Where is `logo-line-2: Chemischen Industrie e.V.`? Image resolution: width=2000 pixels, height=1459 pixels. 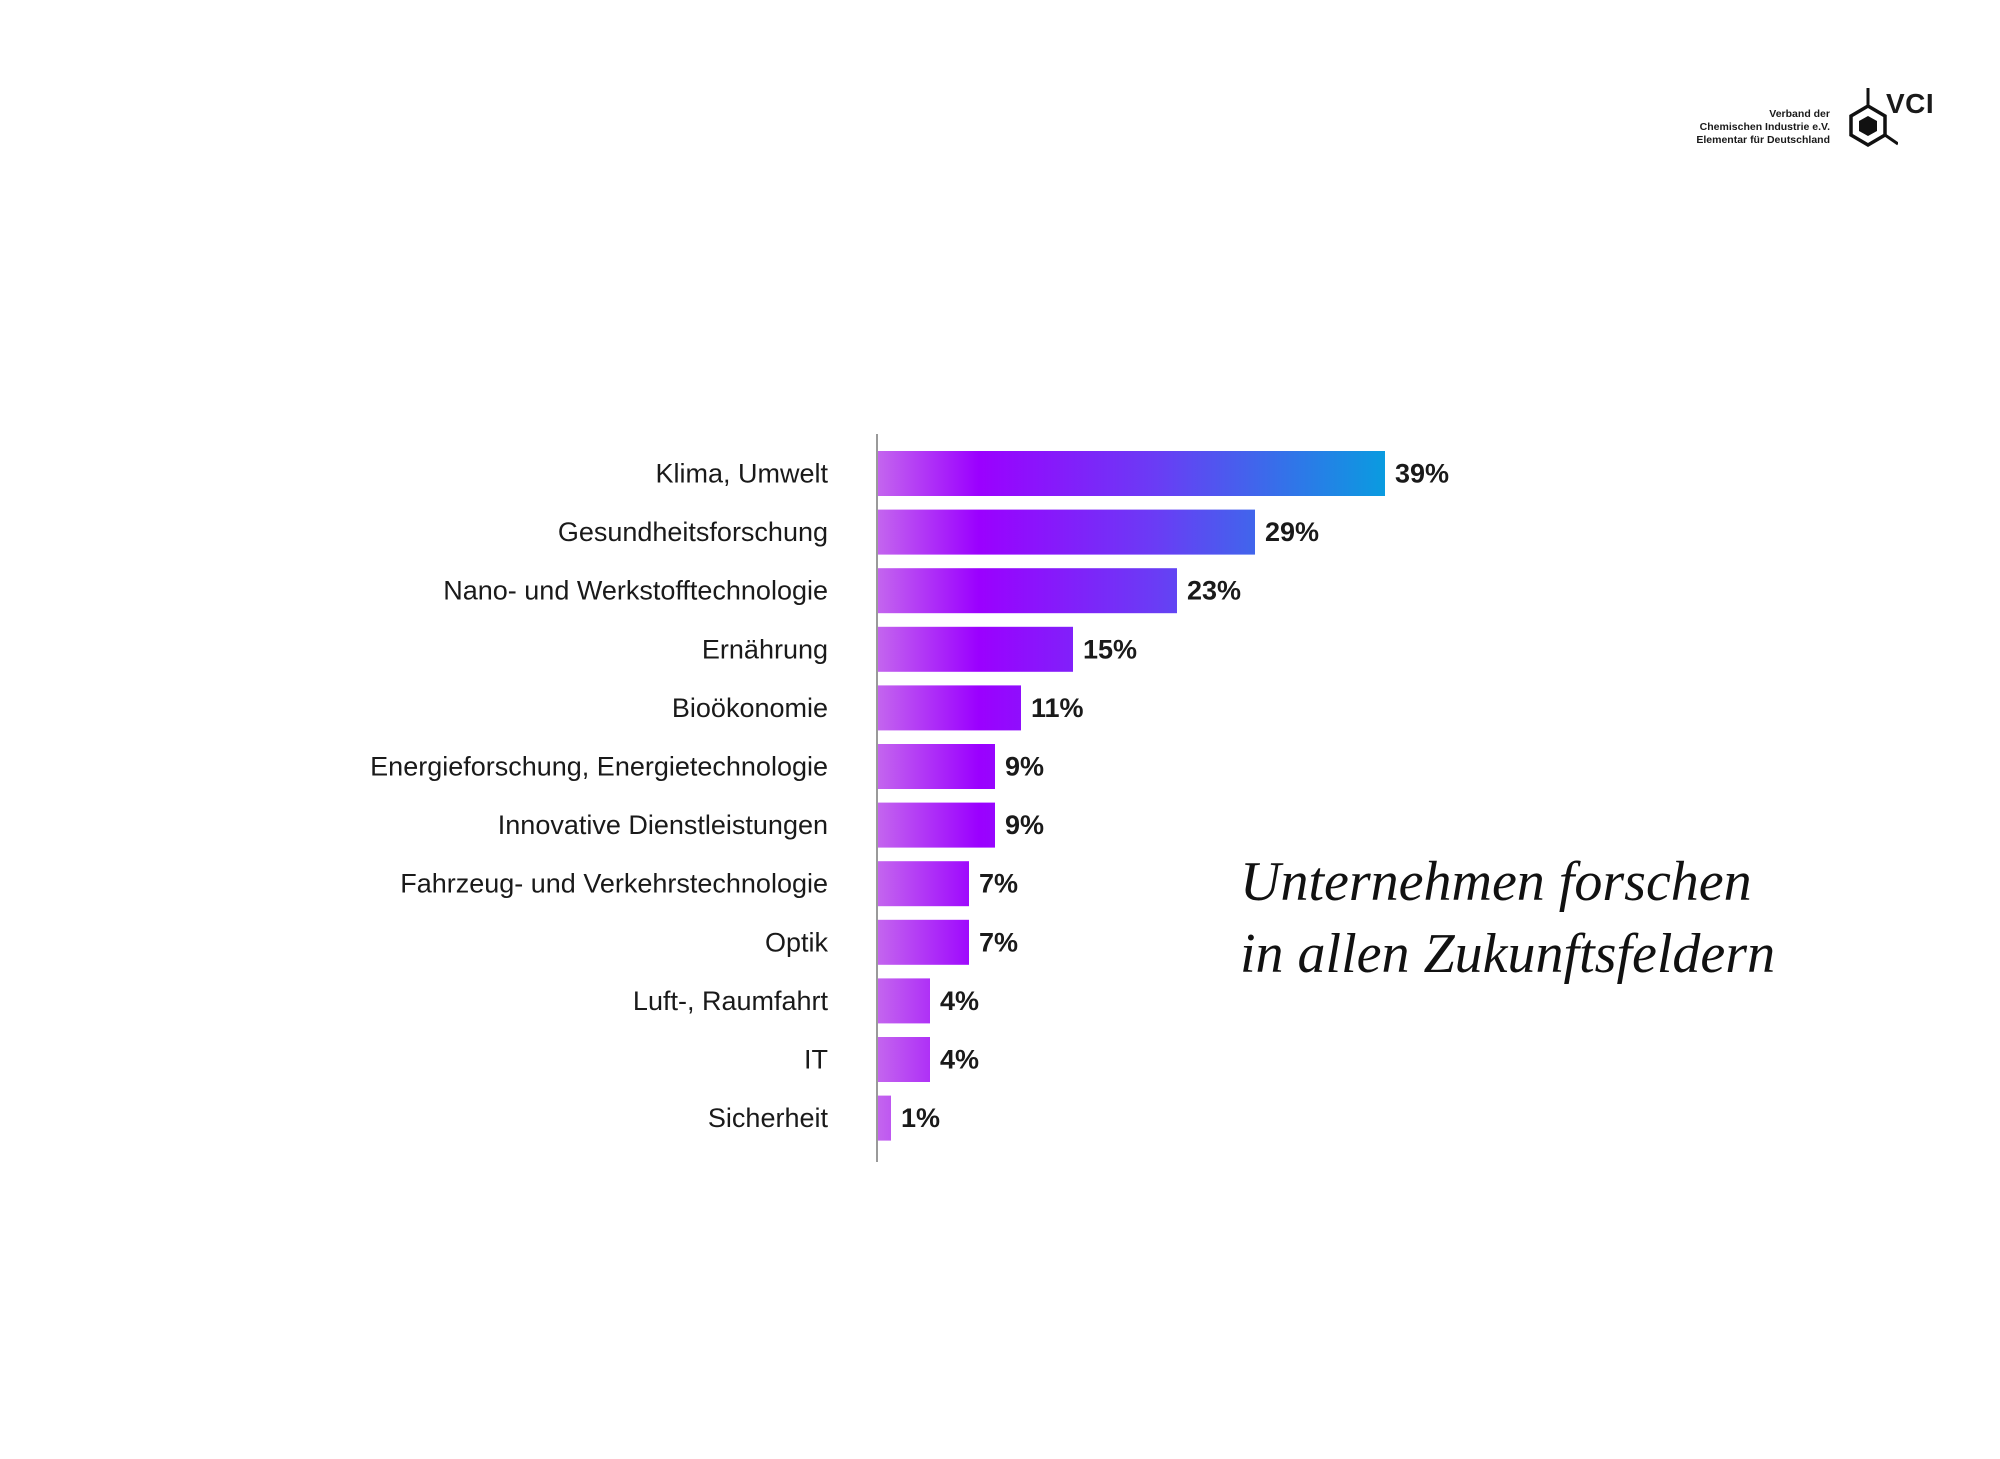 logo-line-2: Chemischen Industrie e.V. is located at coordinates (1764, 127).